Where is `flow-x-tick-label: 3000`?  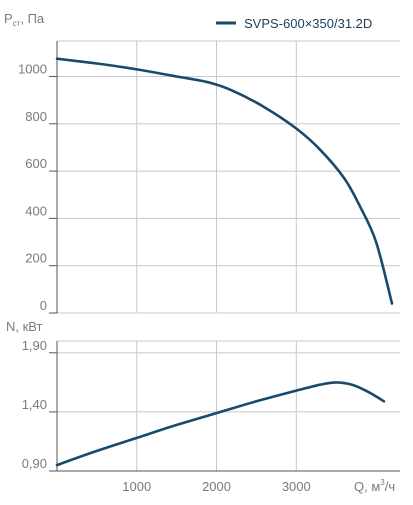 flow-x-tick-label: 3000 is located at coordinates (296, 486).